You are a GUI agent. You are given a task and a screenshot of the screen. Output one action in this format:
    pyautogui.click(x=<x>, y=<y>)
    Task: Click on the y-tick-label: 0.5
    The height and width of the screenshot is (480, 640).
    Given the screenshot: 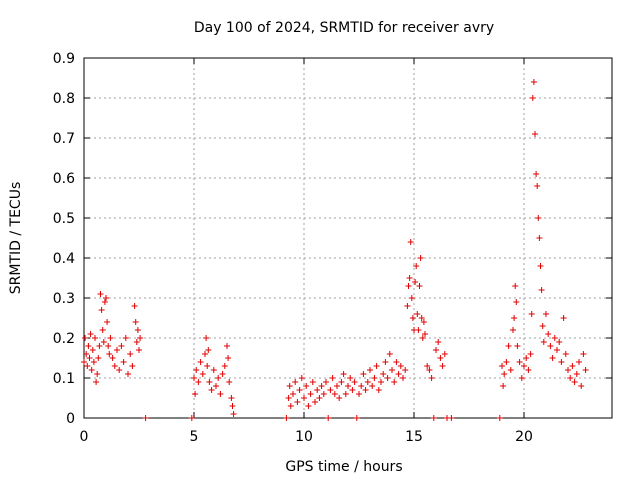 What is the action you would take?
    pyautogui.click(x=64, y=219)
    